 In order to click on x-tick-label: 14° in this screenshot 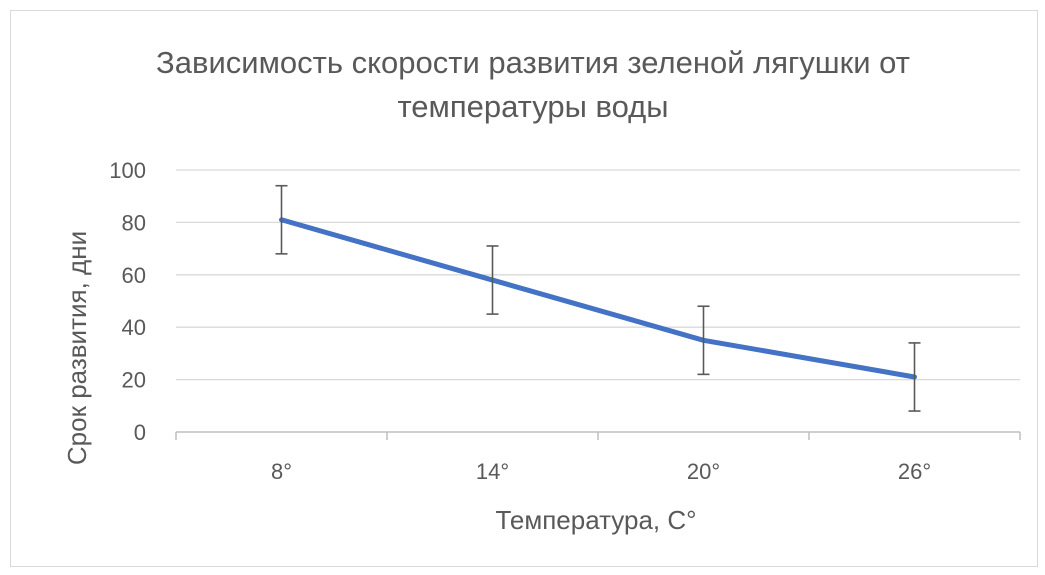, I will do `click(492, 471)`.